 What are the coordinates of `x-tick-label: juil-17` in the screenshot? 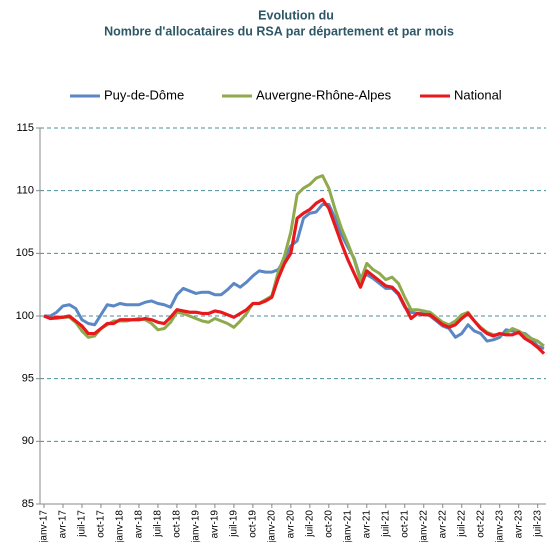 It's located at (82, 524).